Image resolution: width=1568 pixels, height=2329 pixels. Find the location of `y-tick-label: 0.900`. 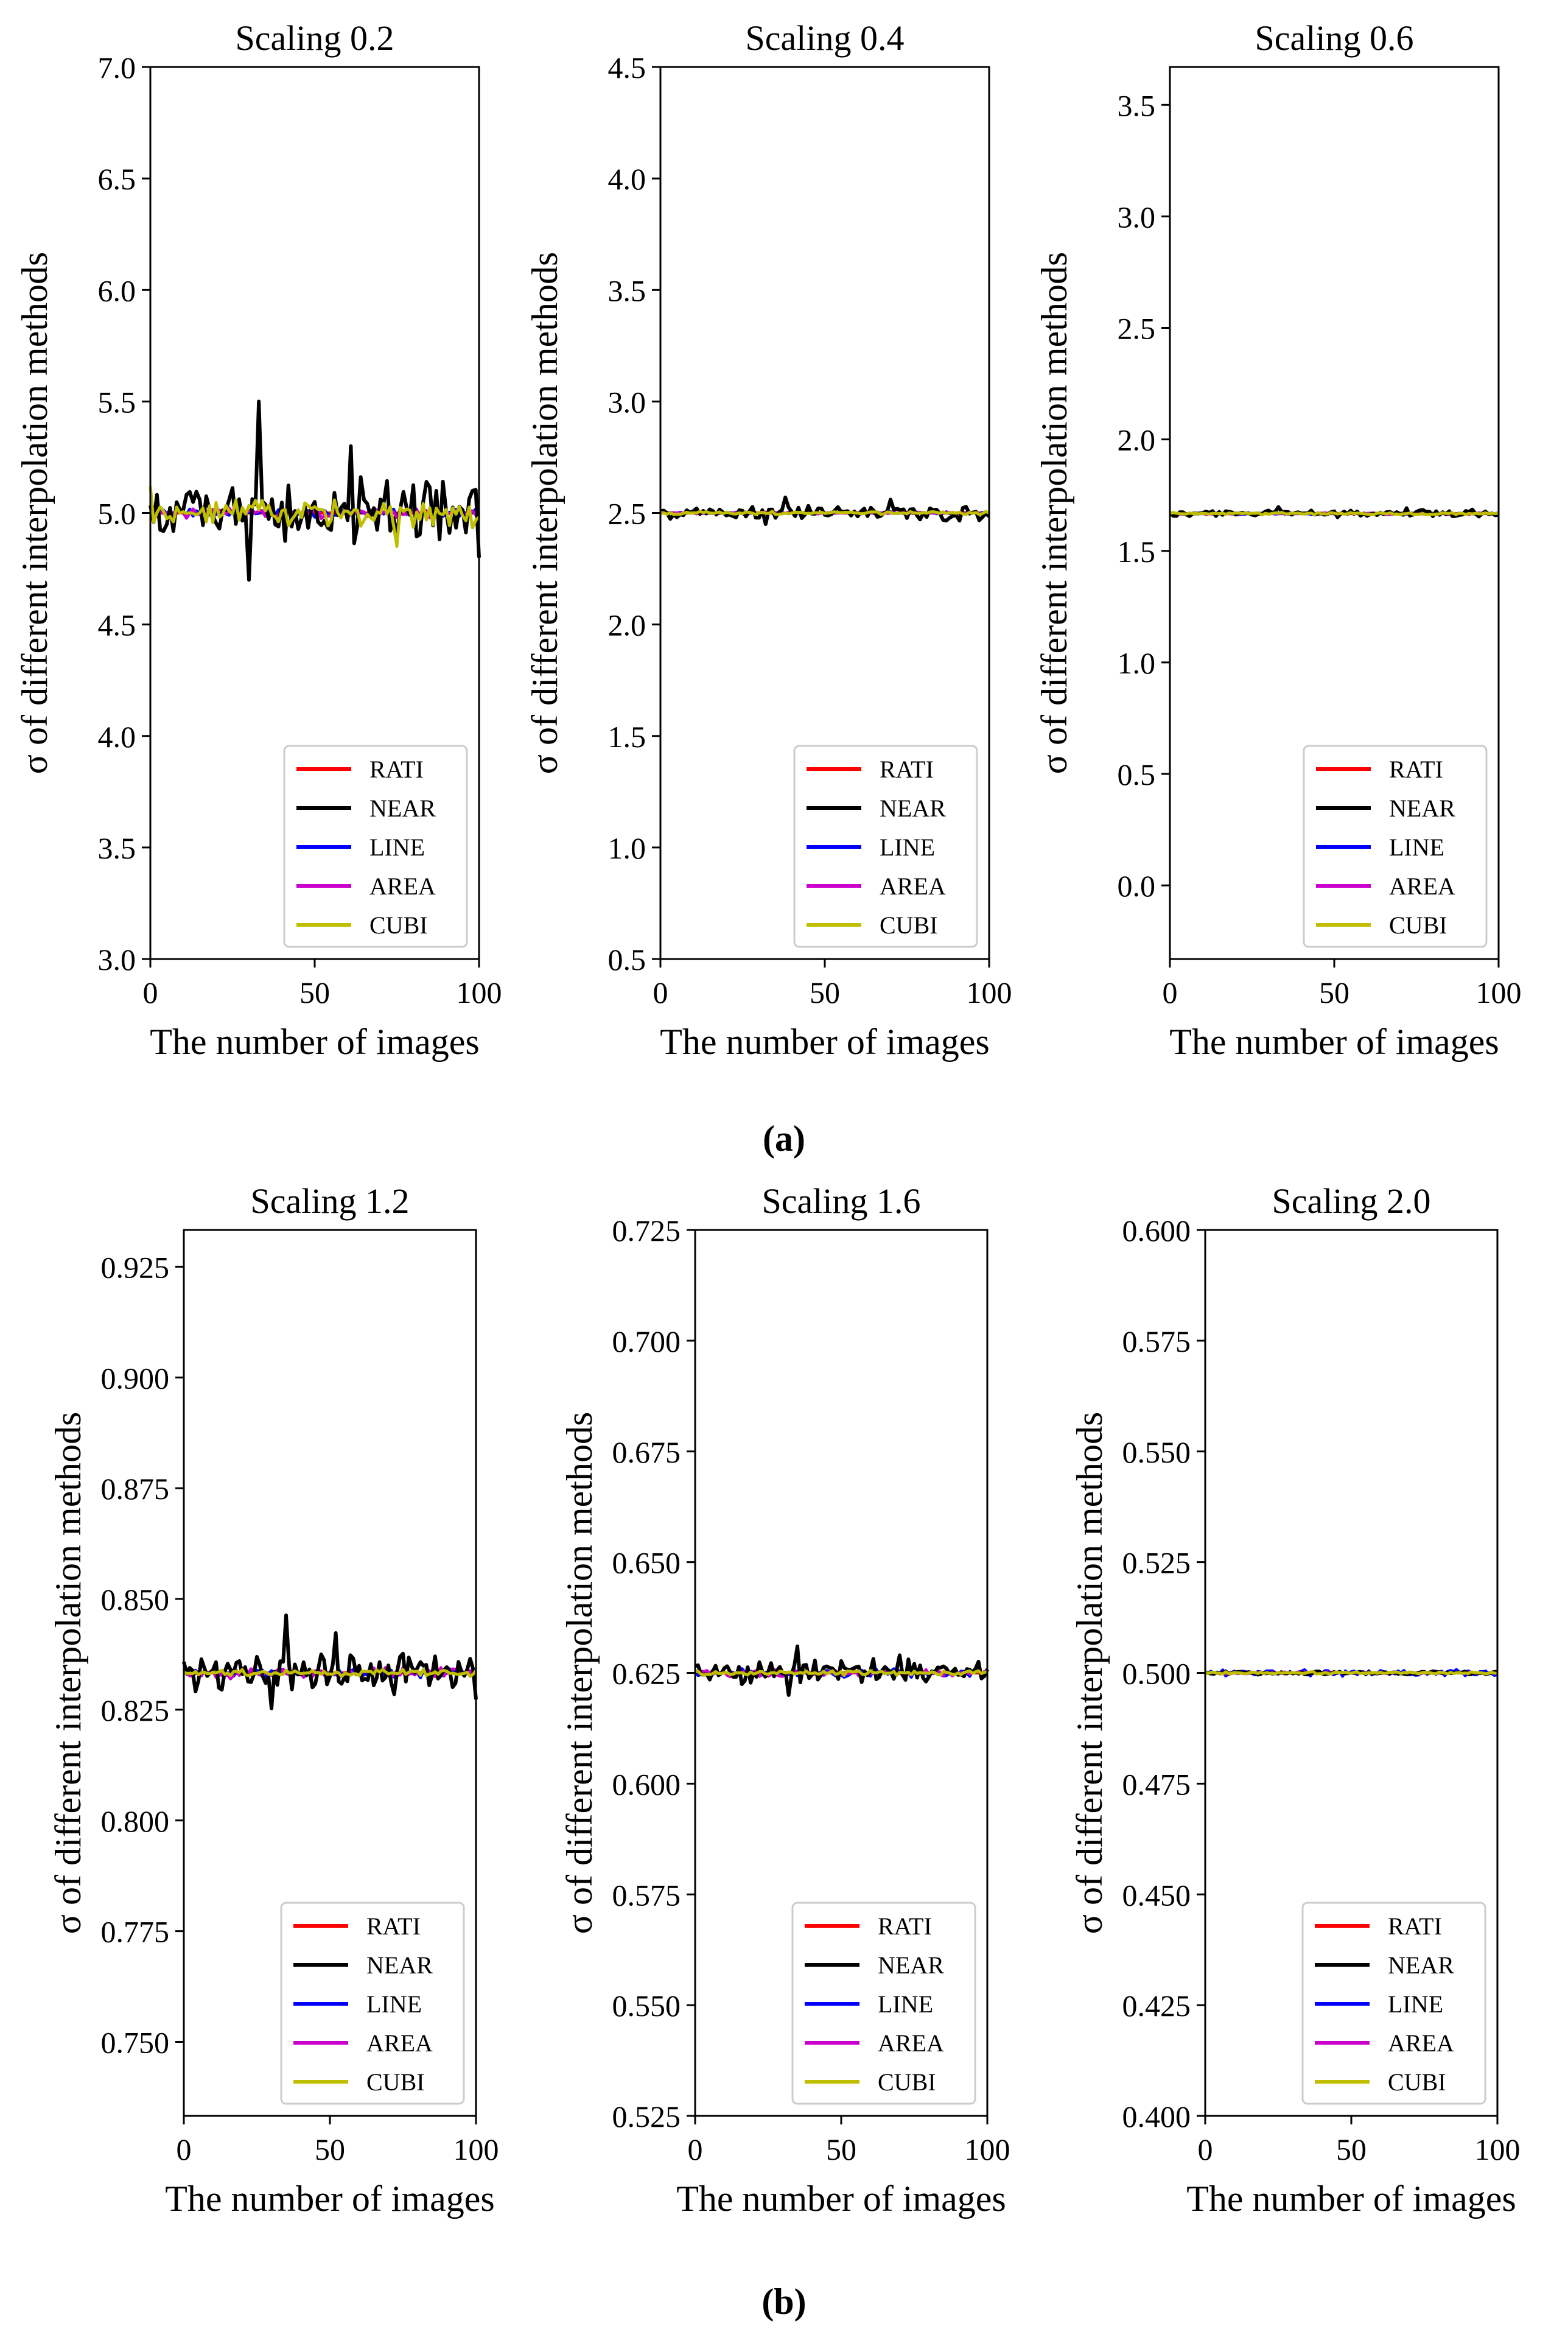

y-tick-label: 0.900 is located at coordinates (135, 1378).